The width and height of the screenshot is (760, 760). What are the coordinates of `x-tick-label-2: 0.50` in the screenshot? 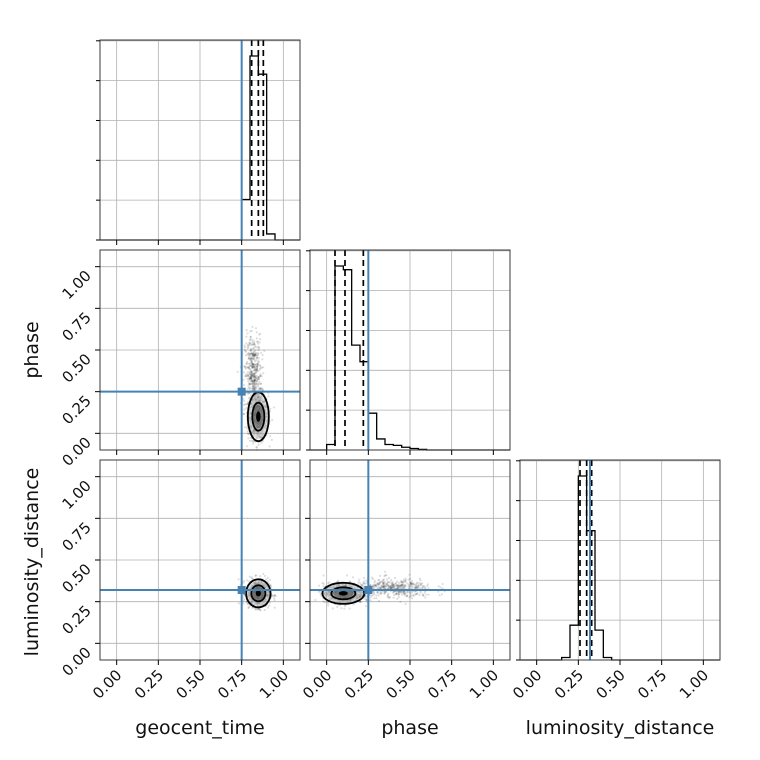 It's located at (400, 684).